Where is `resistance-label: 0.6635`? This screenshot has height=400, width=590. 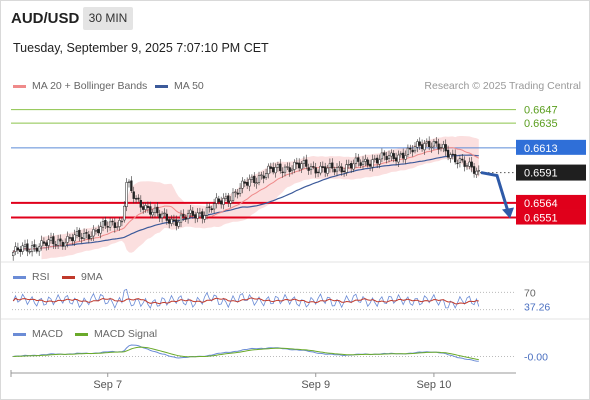 resistance-label: 0.6635 is located at coordinates (541, 124).